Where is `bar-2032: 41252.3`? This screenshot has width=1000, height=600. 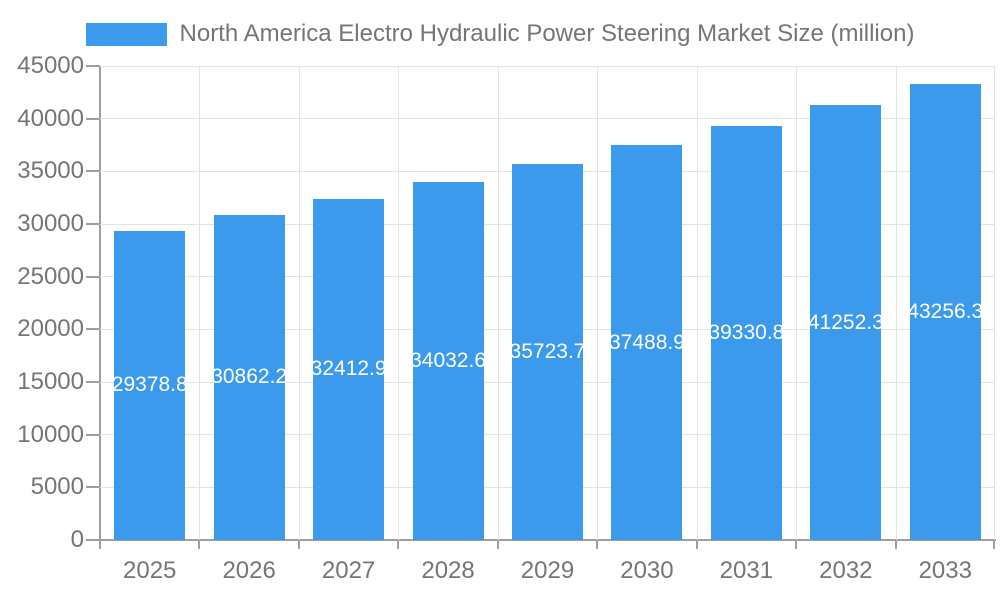 bar-2032: 41252.3 is located at coordinates (846, 322).